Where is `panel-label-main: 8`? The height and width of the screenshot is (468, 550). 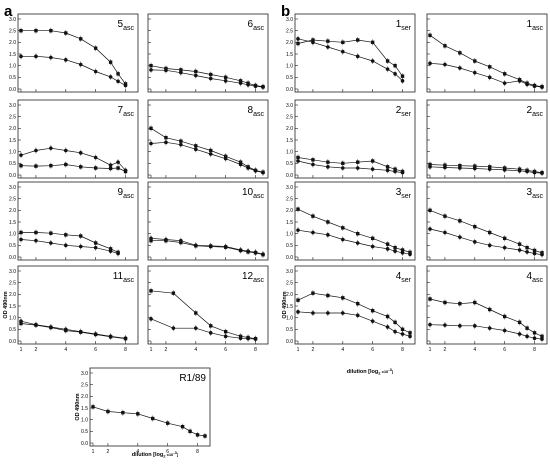
panel-label-main: 8 is located at coordinates (251, 110).